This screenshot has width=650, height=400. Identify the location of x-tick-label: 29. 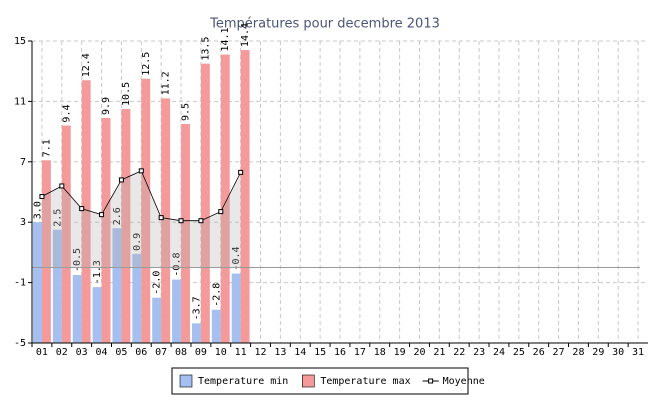
(598, 352).